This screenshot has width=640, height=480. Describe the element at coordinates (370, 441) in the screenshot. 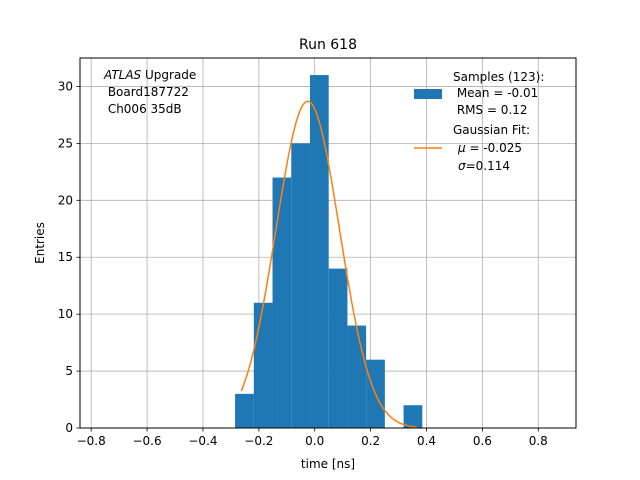

I see `x-tick-label: 0.2` at that location.